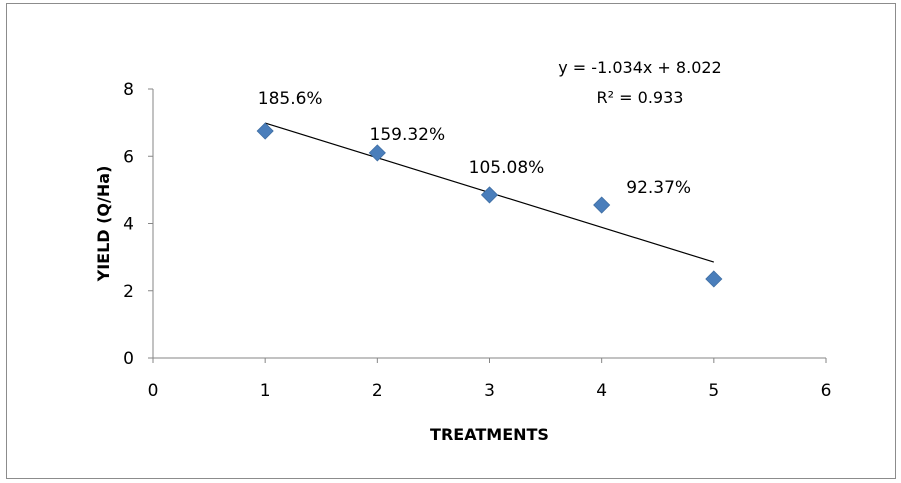  Describe the element at coordinates (153, 391) in the screenshot. I see `x-tick-label: 0` at that location.